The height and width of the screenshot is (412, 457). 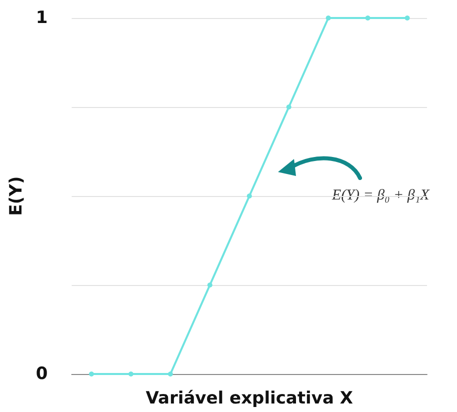 I want to click on y-tick-label: 1, so click(x=42, y=18).